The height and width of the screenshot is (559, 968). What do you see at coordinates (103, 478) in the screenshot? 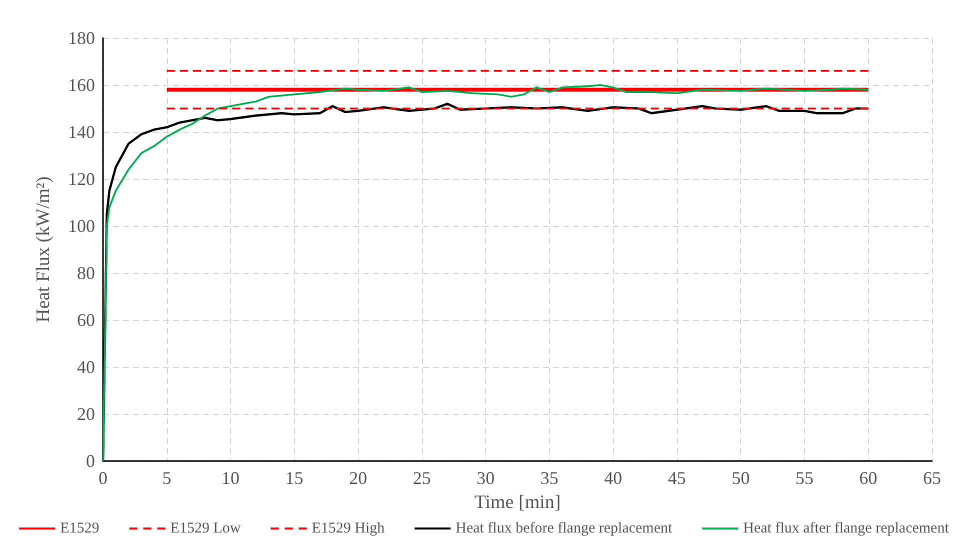
I see `x-tick-label: 0` at bounding box center [103, 478].